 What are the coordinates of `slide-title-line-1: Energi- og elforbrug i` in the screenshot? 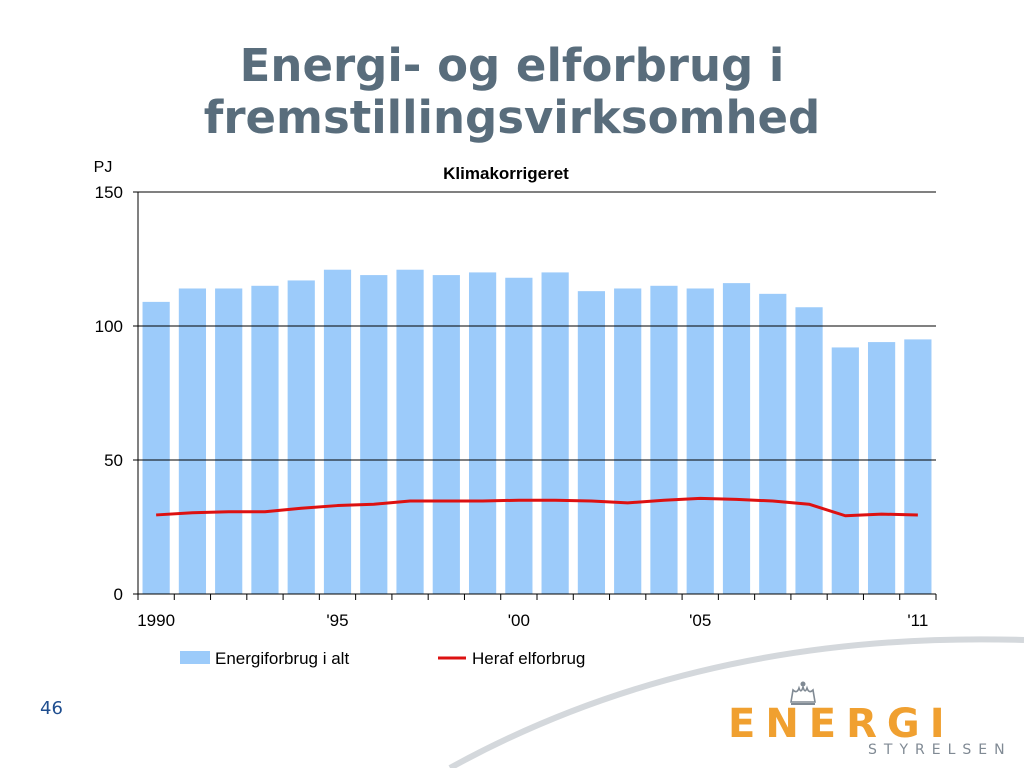 It's located at (512, 65).